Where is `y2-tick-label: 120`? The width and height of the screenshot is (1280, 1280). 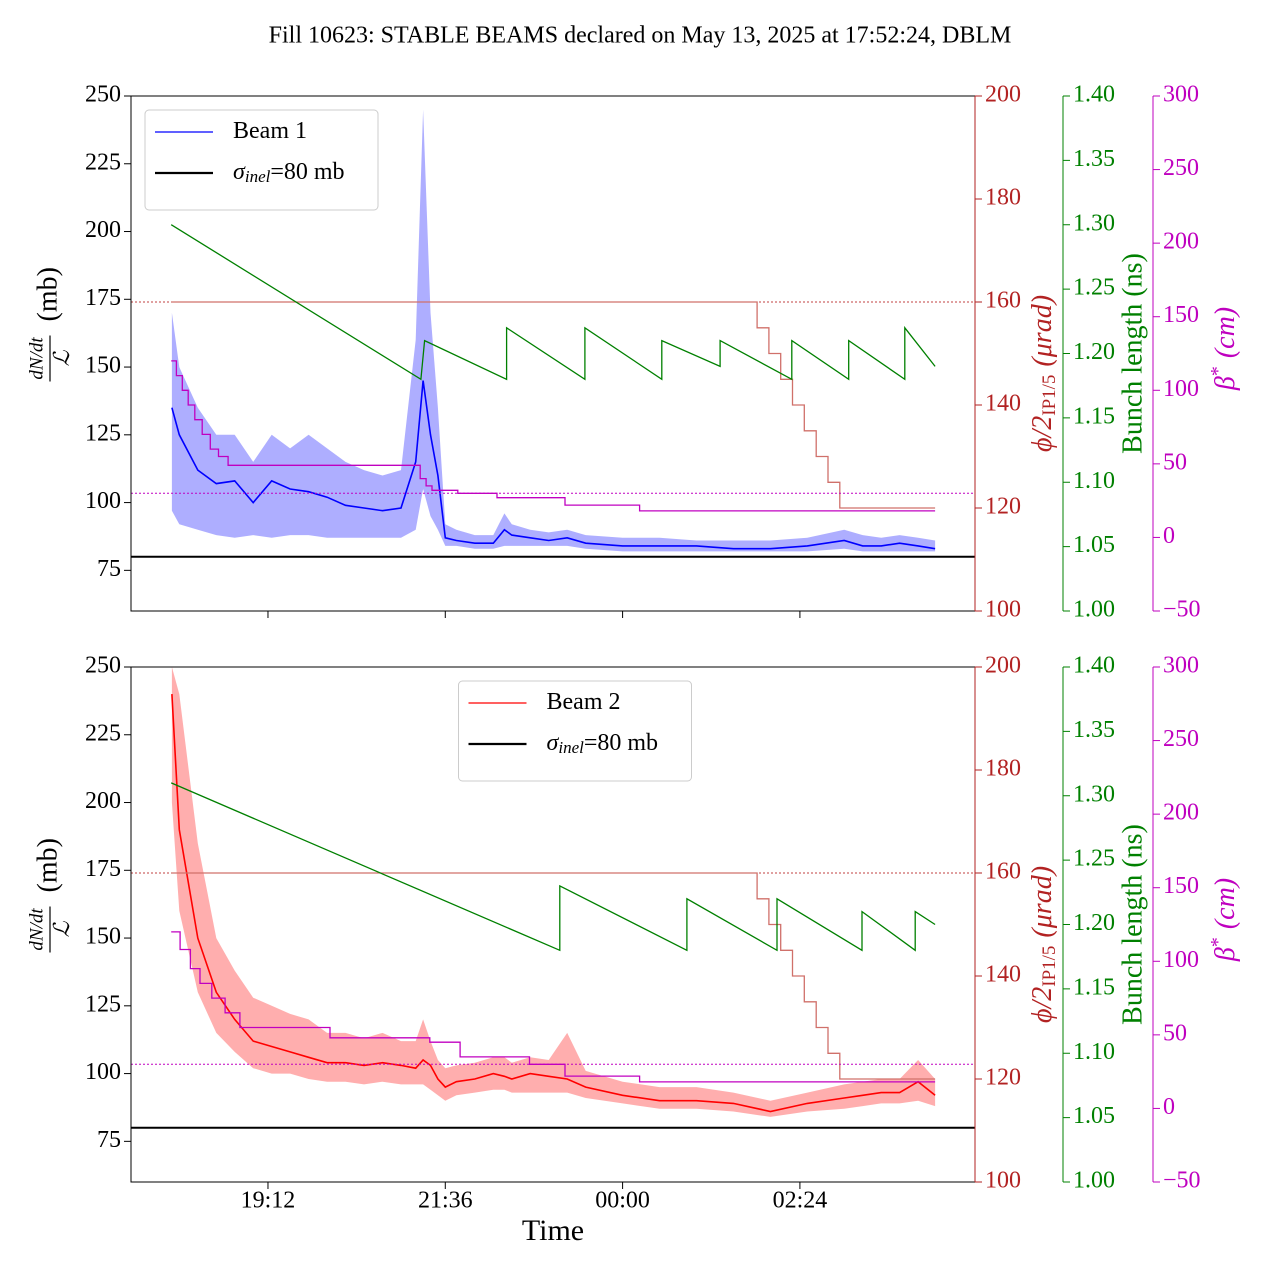 y2-tick-label: 120 is located at coordinates (1003, 507).